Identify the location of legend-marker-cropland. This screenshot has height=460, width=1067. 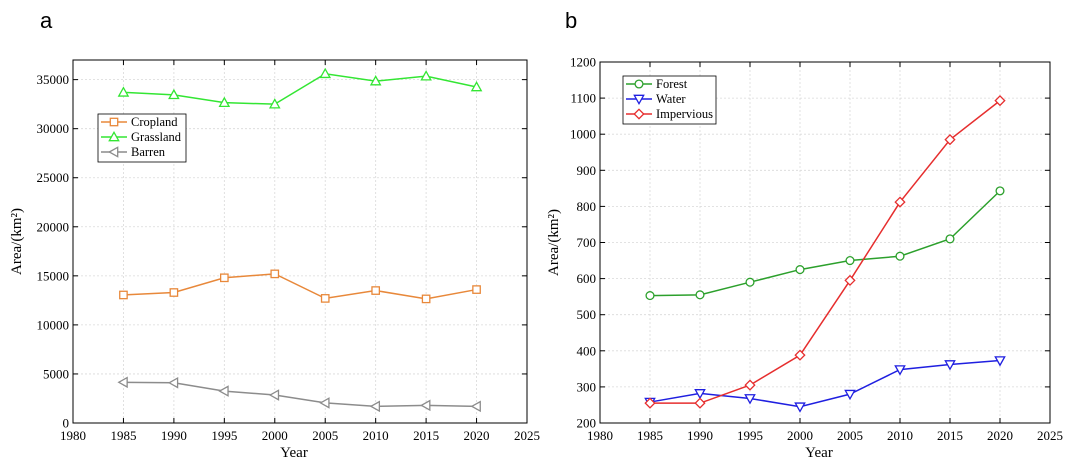
(114, 122).